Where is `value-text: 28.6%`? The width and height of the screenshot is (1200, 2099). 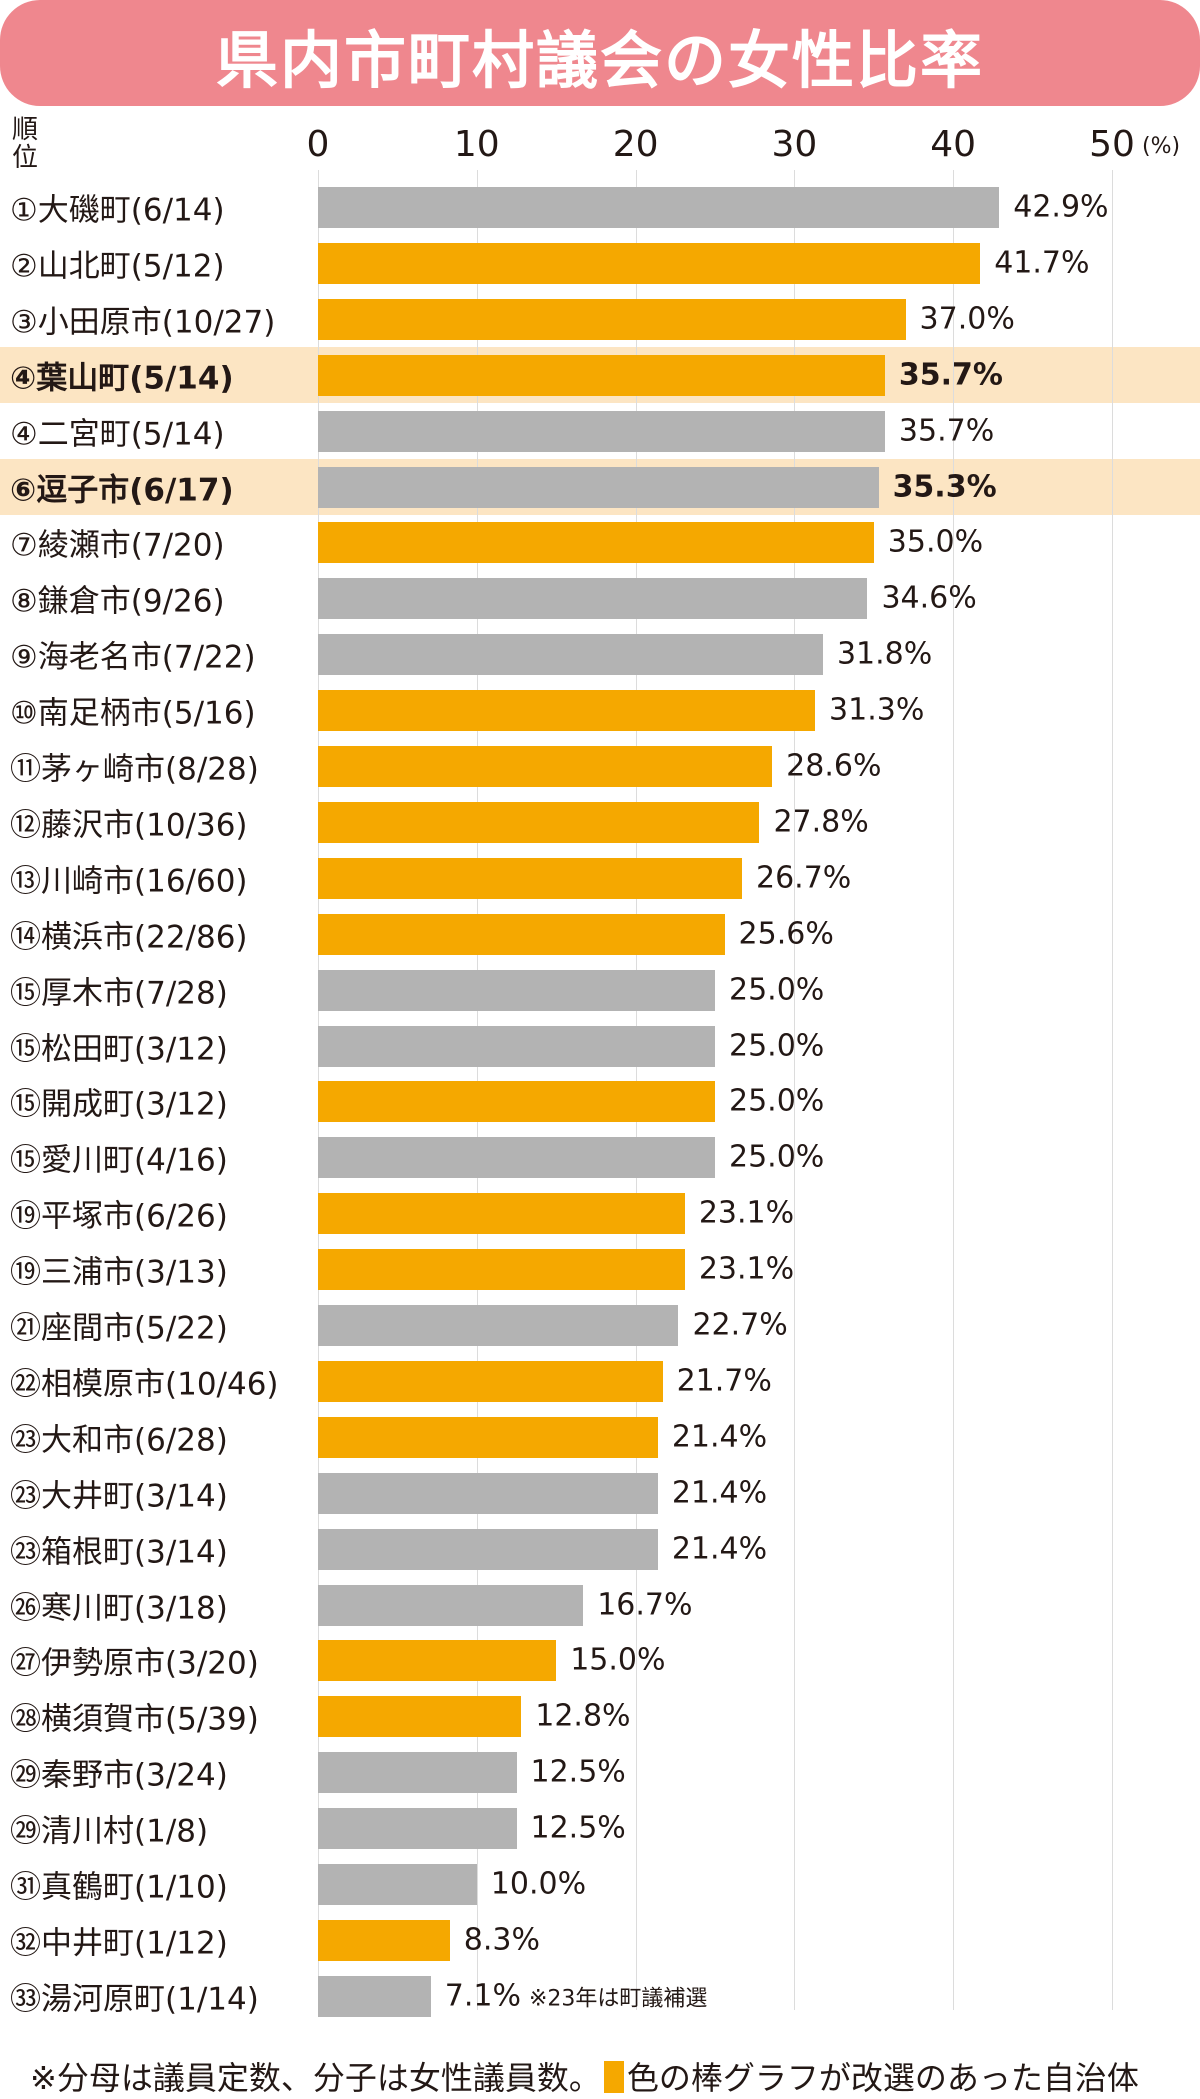
value-text: 28.6% is located at coordinates (834, 766).